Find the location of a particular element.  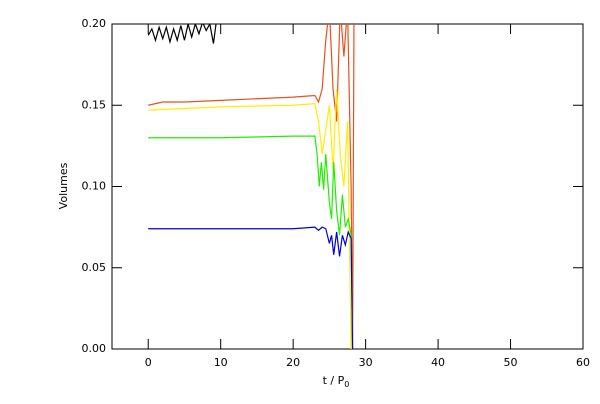

x-label-subscript: 0 is located at coordinates (346, 384).